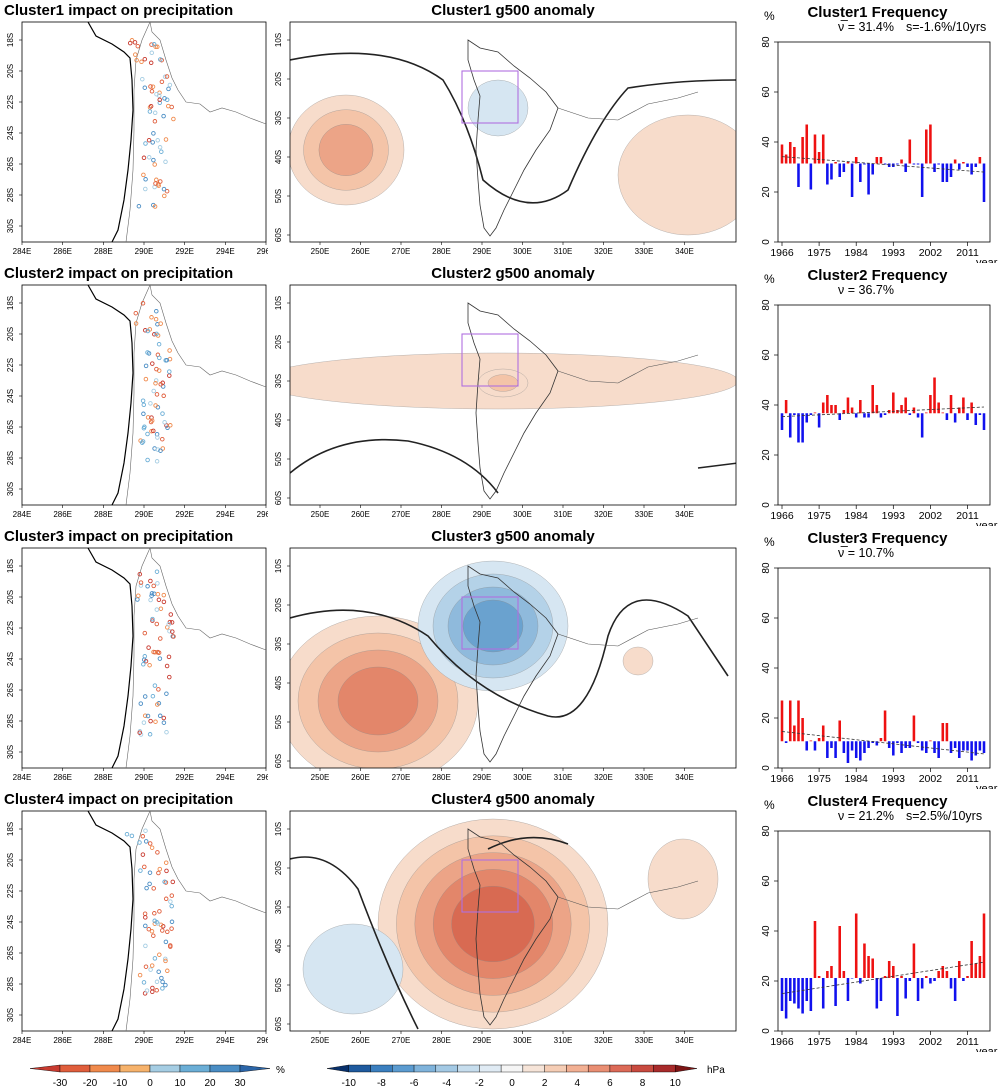  Describe the element at coordinates (931, 779) in the screenshot. I see `freq-xtick-label: 2002` at that location.